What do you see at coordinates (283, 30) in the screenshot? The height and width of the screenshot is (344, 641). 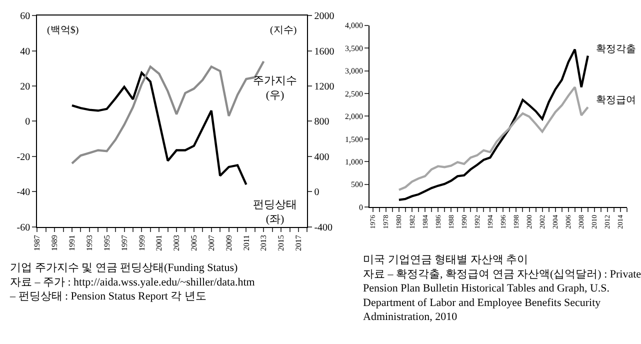 I see `y2-axis-title: (지수)` at bounding box center [283, 30].